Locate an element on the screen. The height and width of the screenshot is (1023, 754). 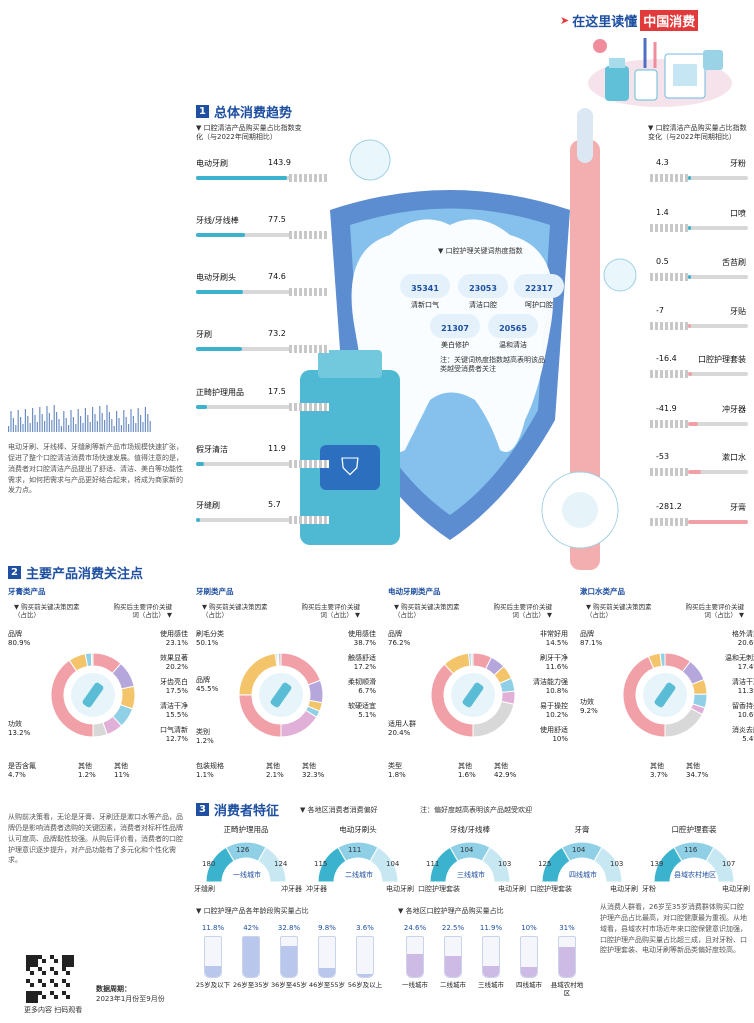
keyword-heat-title: ▼ 口腔护理关键词热度指数 is located at coordinates (480, 251).